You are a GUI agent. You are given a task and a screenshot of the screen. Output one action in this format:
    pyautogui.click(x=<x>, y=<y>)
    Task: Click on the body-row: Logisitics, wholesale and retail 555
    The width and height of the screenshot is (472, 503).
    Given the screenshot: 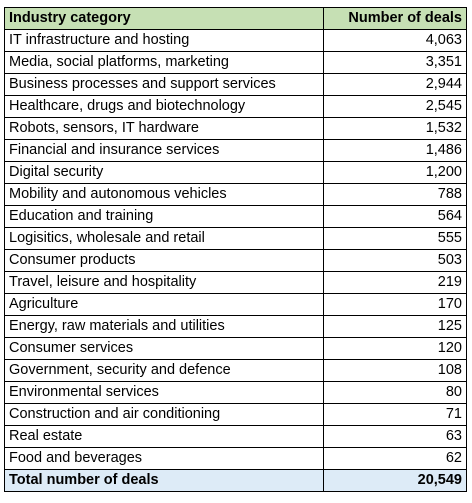 What is the action you would take?
    pyautogui.click(x=235, y=238)
    